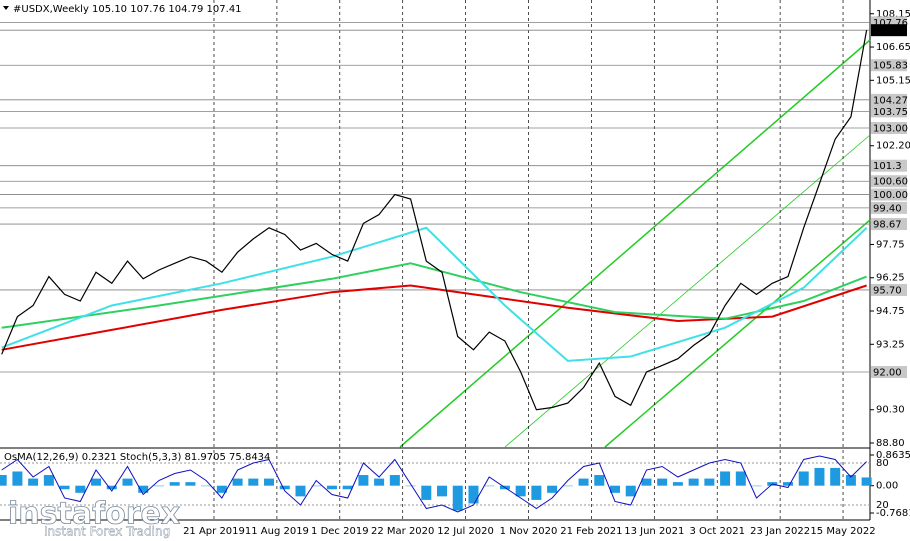  Describe the element at coordinates (893, 513) in the screenshot. I see `y-tick-label: -0.7681` at that location.